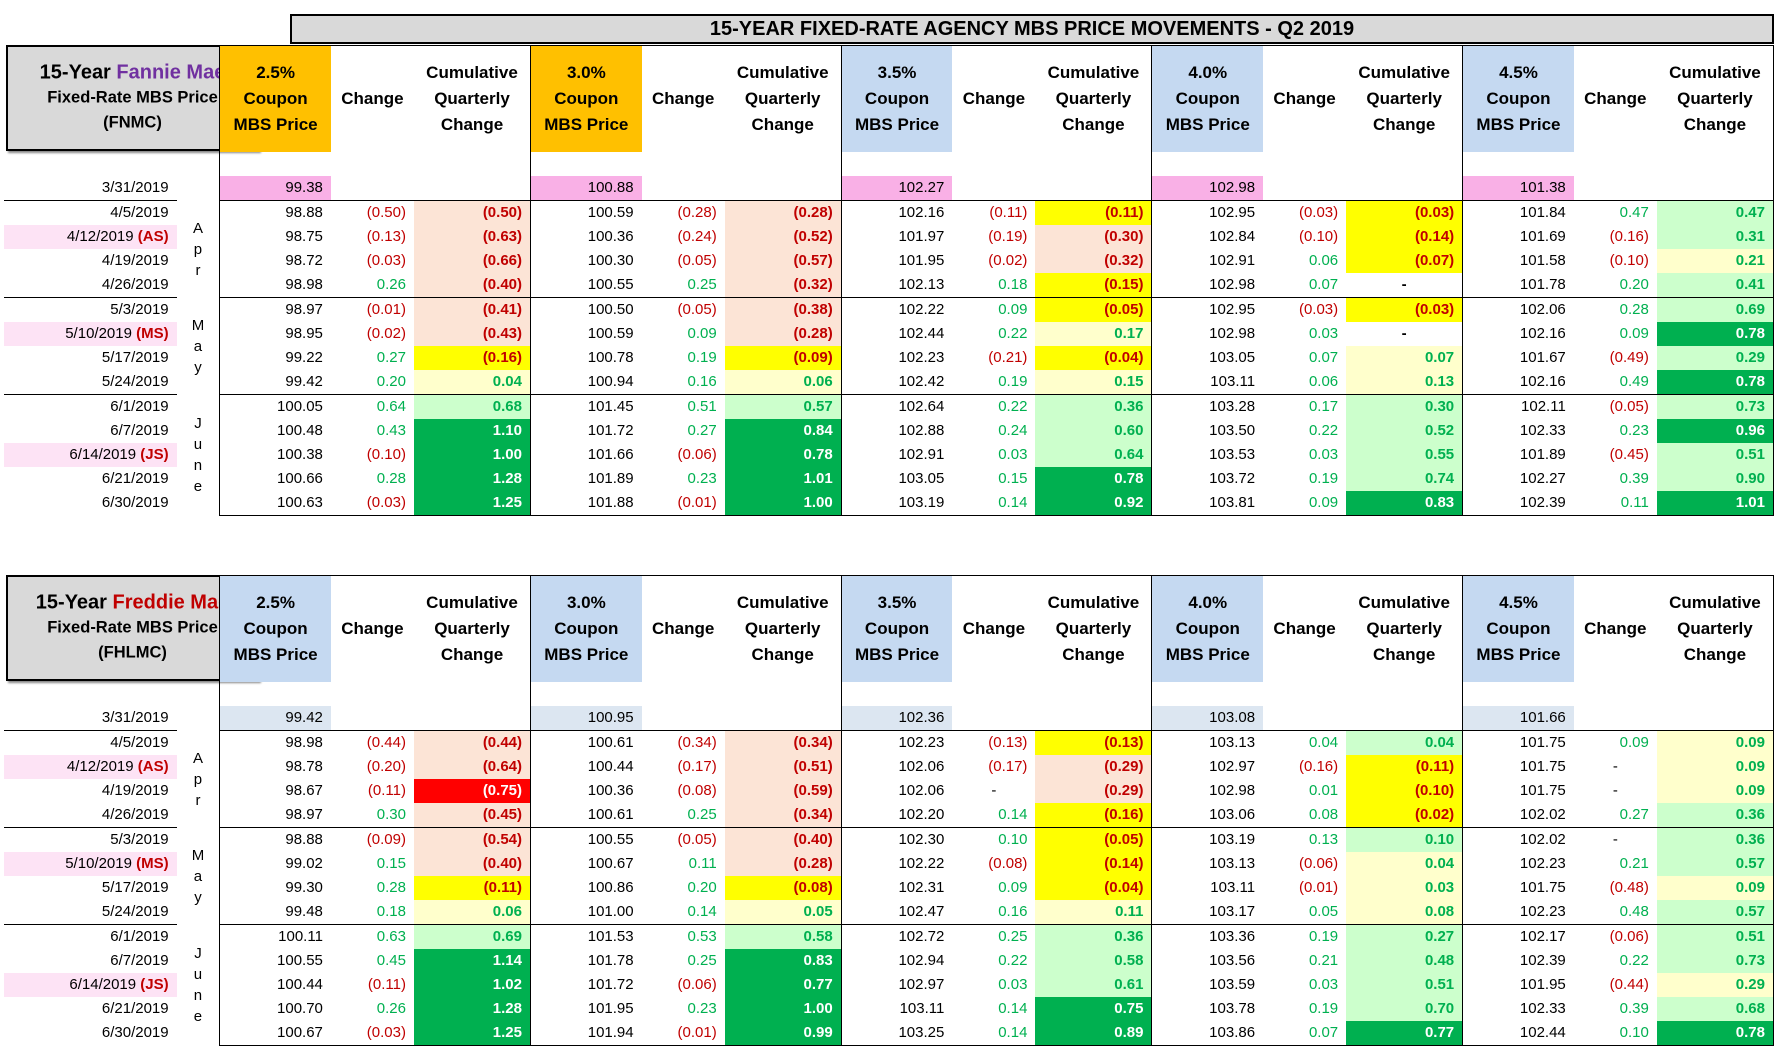 This screenshot has height=1056, width=1782. Describe the element at coordinates (1404, 718) in the screenshot. I see `cumulative-cell` at that location.